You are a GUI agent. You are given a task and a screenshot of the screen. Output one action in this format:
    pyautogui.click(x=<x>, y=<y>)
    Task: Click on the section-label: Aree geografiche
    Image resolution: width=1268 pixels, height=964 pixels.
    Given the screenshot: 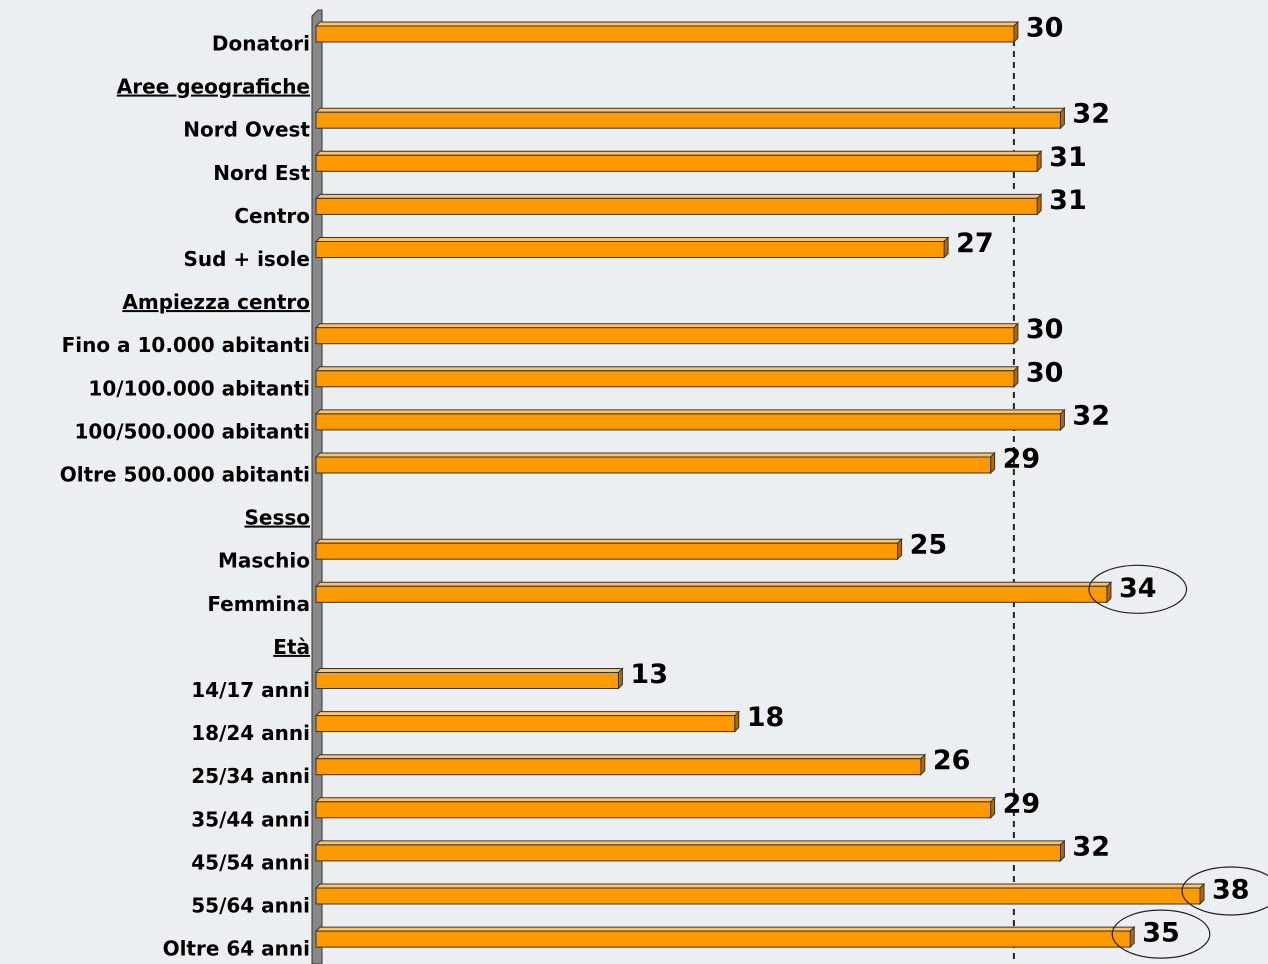 What is the action you would take?
    pyautogui.click(x=213, y=87)
    